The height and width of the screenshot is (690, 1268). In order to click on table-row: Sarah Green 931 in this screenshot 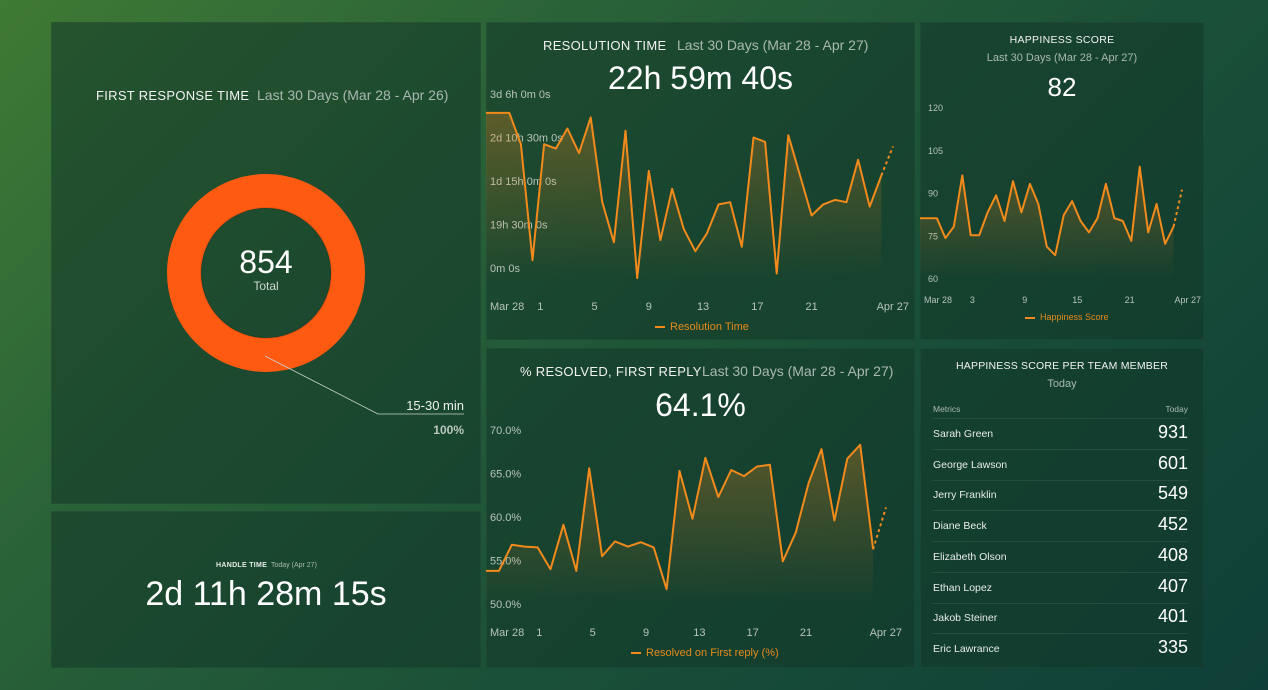, I will do `click(1060, 434)`.